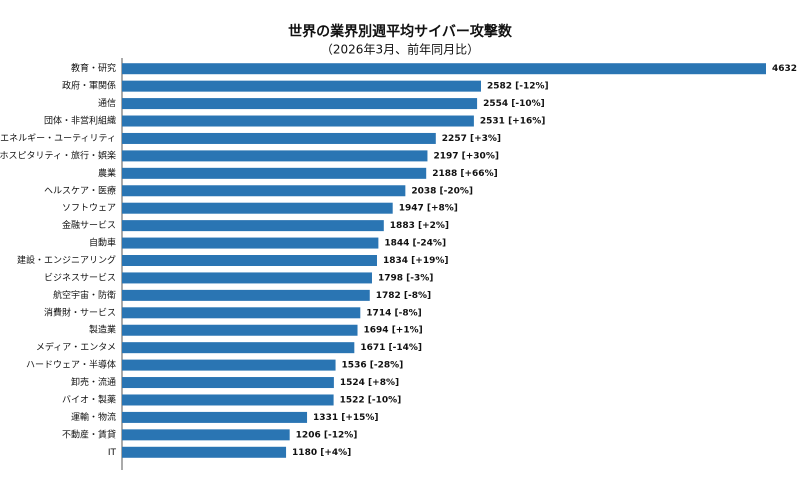  I want to click on value-label: 4632 [-6%], so click(786, 69).